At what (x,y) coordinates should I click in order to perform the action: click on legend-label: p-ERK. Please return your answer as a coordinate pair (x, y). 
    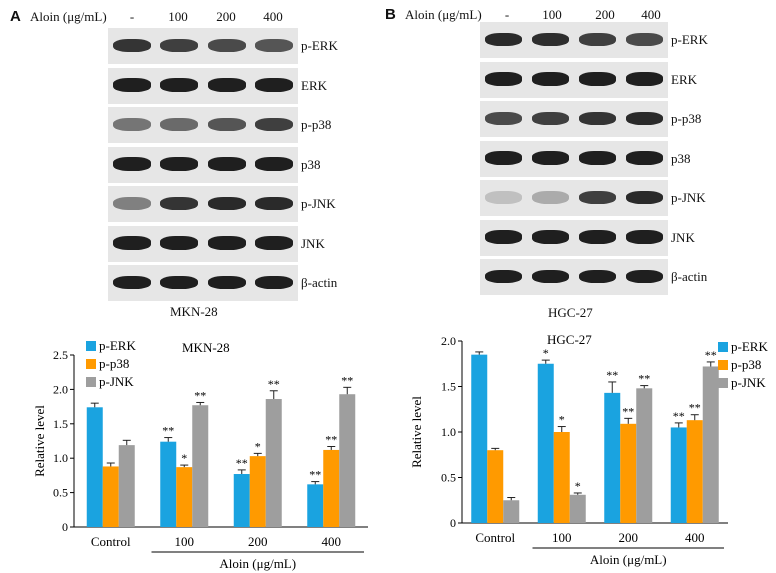
    Looking at the image, I should click on (117, 345).